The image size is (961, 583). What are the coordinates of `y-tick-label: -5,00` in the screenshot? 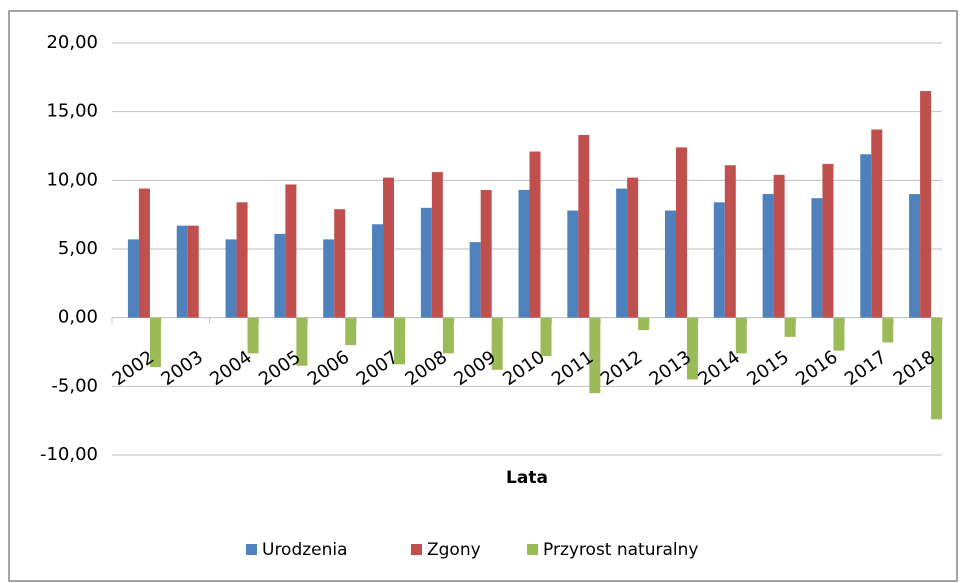 It's located at (74, 385).